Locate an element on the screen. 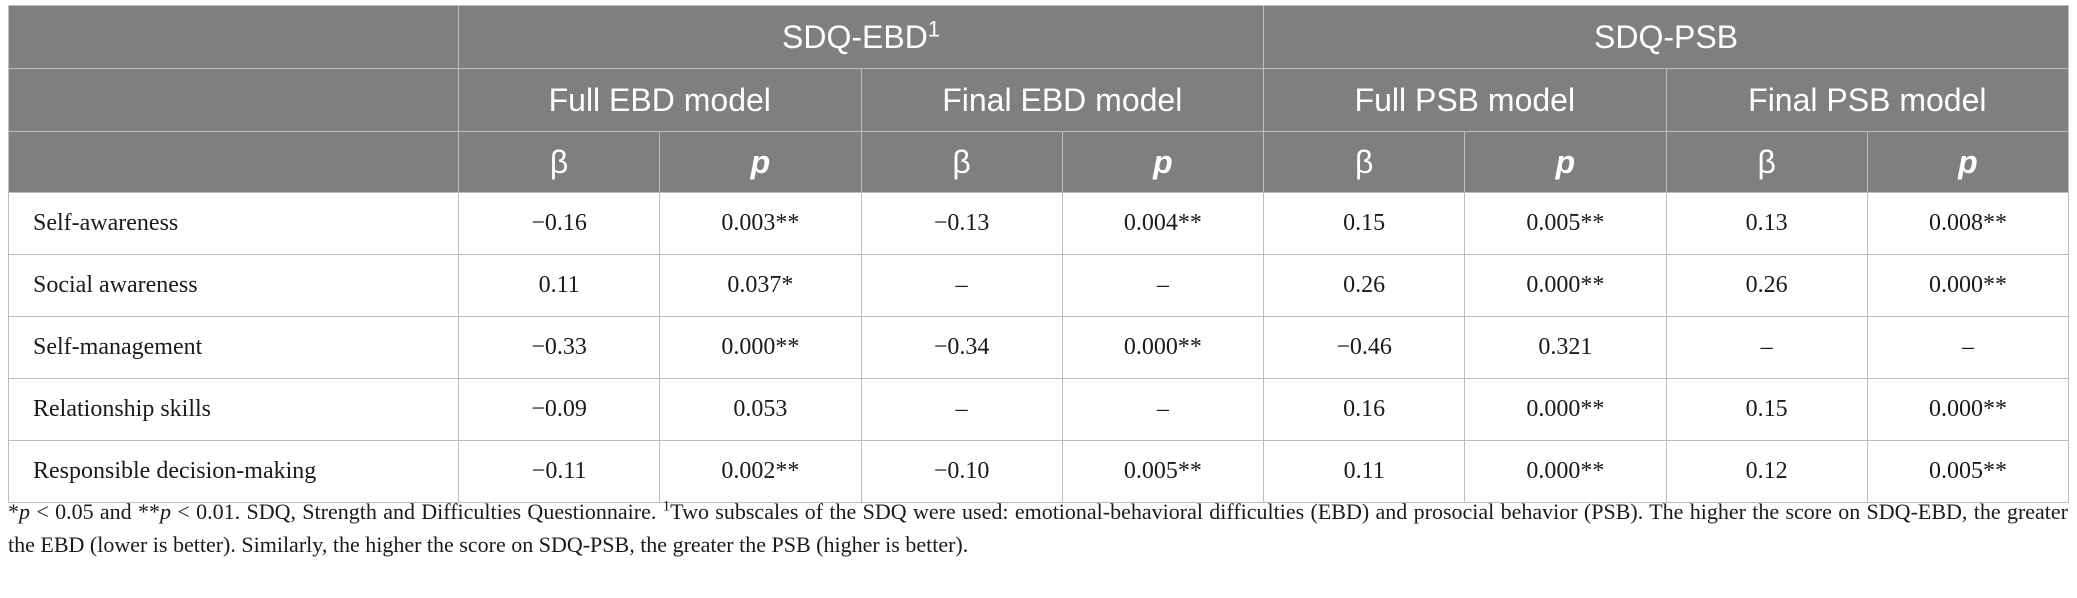  model-header-final-ebd: Final EBD model is located at coordinates (1062, 100).